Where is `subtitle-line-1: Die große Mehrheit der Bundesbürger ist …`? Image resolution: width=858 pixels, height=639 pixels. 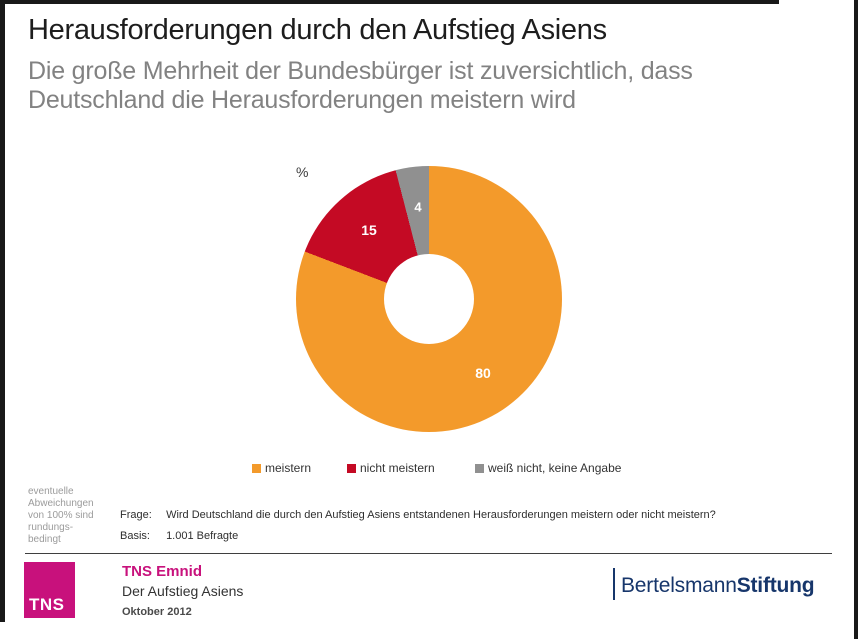 subtitle-line-1: Die große Mehrheit der Bundesbürger ist … is located at coordinates (360, 71).